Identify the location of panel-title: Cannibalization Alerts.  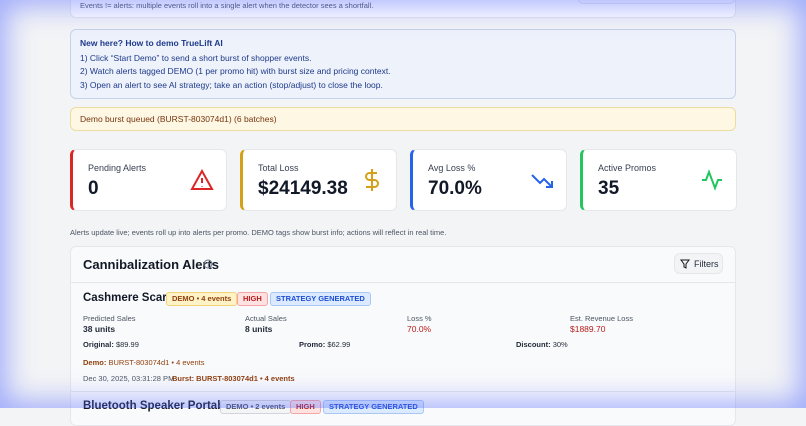
(151, 264).